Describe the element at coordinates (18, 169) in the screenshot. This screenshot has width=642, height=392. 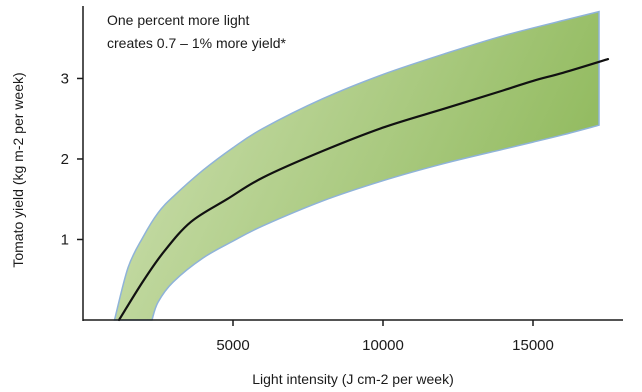
I see `y-axis-title: Tomato yield (kg m-2 per week)` at that location.